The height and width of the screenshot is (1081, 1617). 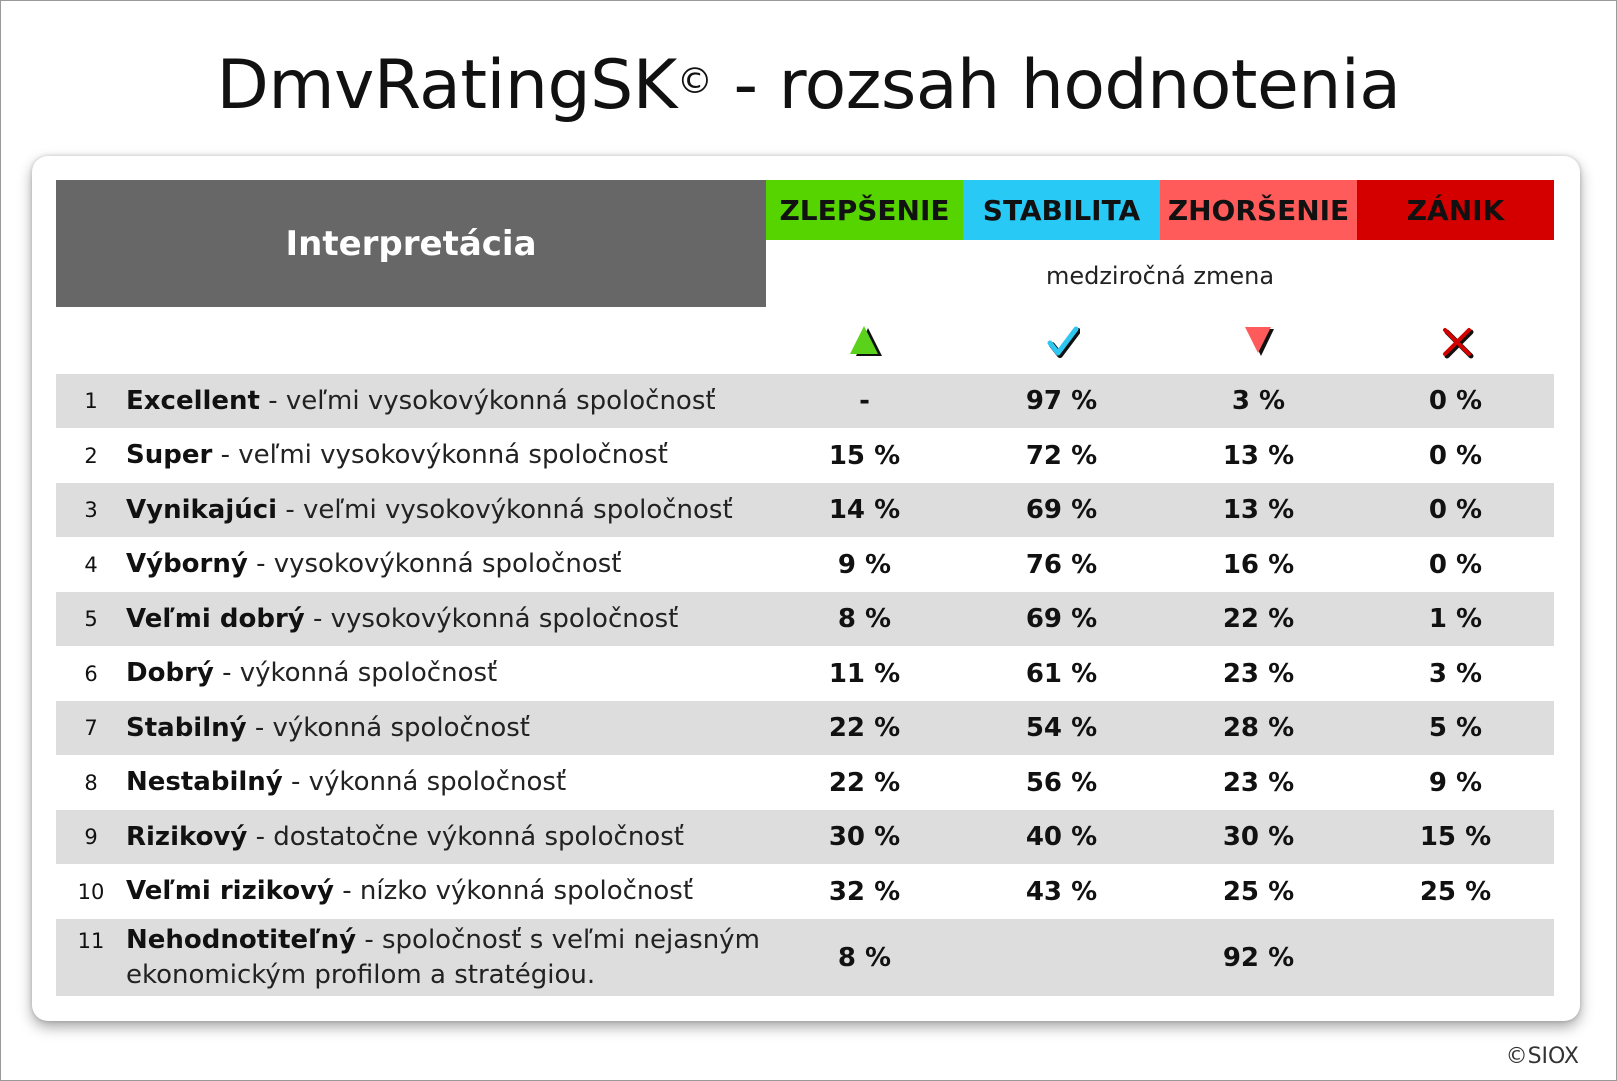 I want to click on value-zanik: 3 %, so click(x=1455, y=673).